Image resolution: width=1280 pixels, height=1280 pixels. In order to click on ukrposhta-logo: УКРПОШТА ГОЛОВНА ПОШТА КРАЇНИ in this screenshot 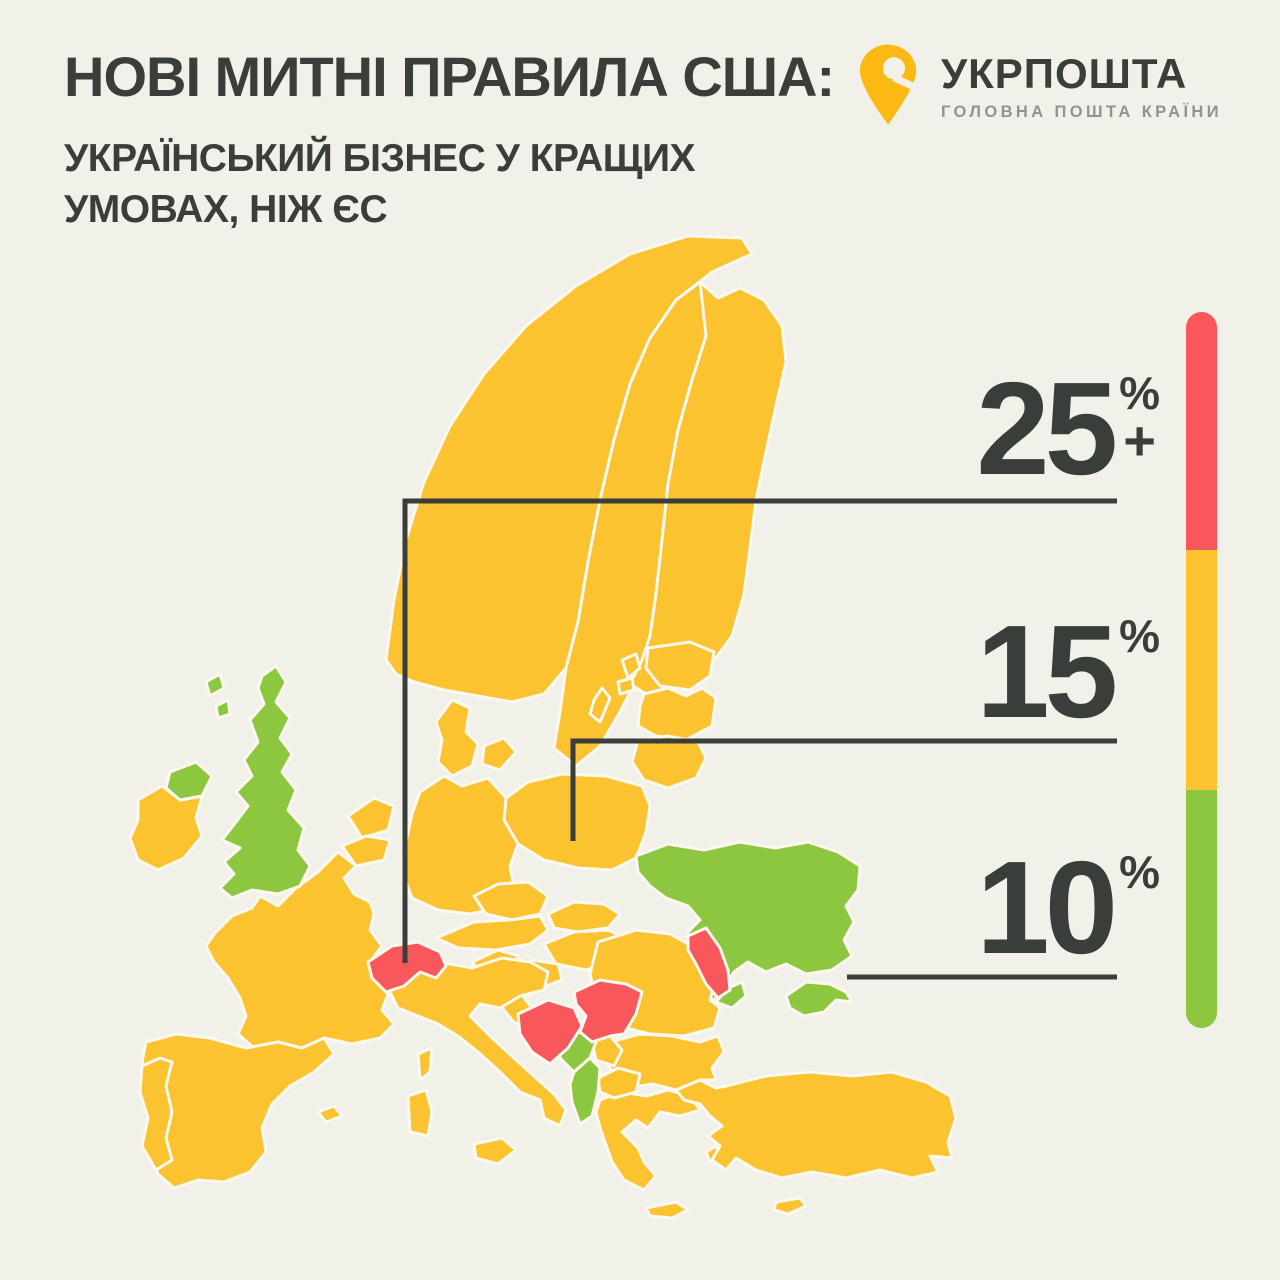, I will do `click(1036, 86)`.